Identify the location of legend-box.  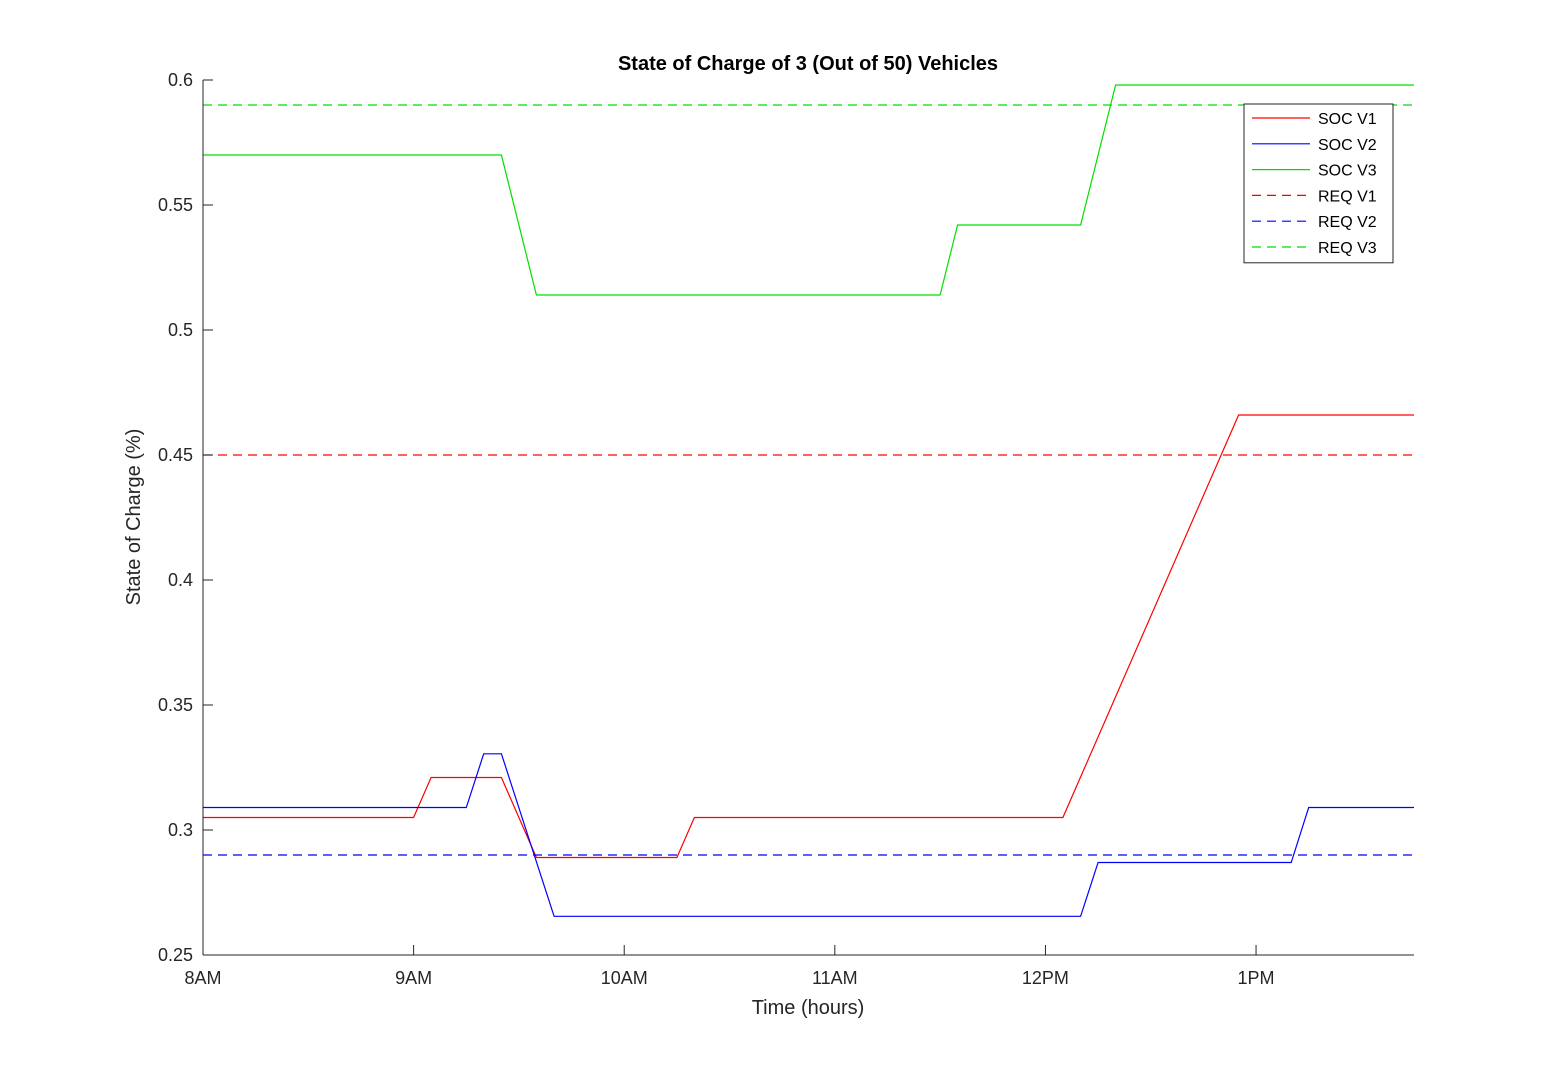
(1318, 183).